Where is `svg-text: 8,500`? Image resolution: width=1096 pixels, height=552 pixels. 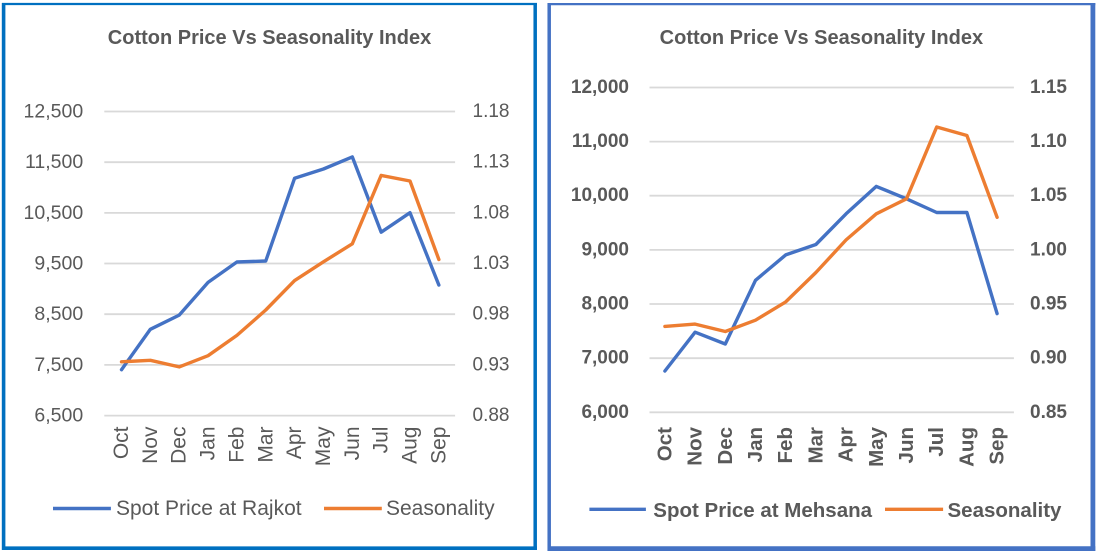
svg-text: 8,500 is located at coordinates (58, 314).